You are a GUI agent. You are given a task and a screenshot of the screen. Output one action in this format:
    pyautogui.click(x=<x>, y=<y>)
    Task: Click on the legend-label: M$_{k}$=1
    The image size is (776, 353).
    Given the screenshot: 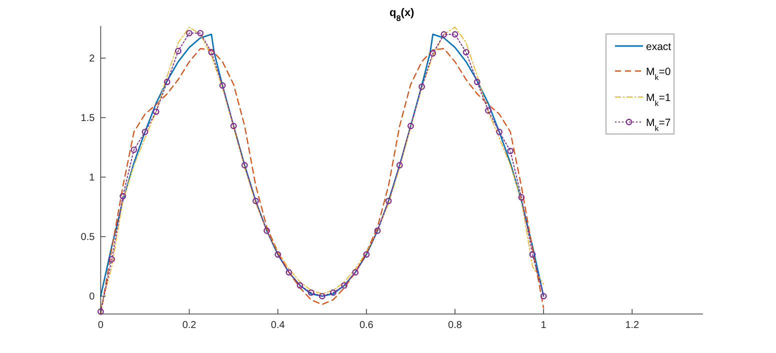 What is the action you would take?
    pyautogui.click(x=658, y=100)
    